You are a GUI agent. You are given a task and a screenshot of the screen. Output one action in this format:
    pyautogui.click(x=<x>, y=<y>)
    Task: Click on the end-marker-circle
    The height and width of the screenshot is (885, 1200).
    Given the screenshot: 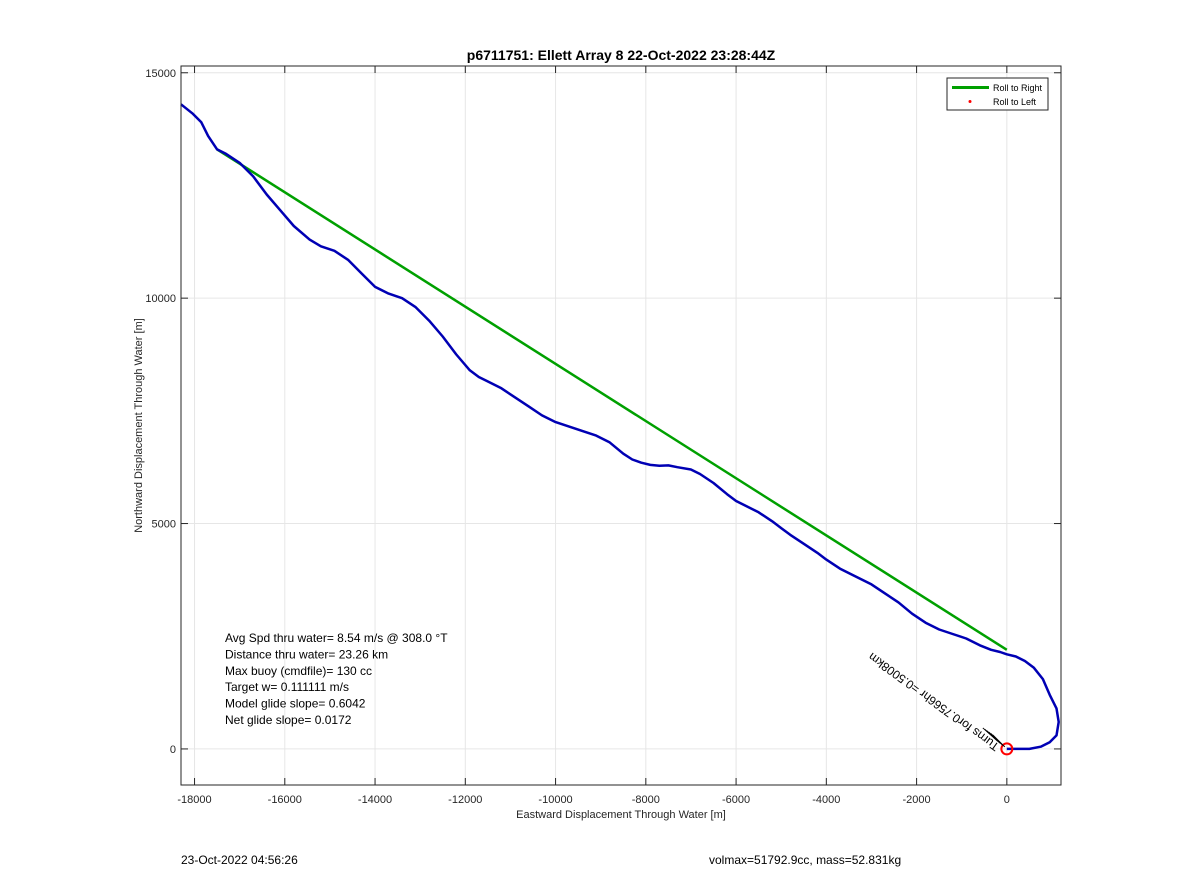 What is the action you would take?
    pyautogui.click(x=1007, y=749)
    